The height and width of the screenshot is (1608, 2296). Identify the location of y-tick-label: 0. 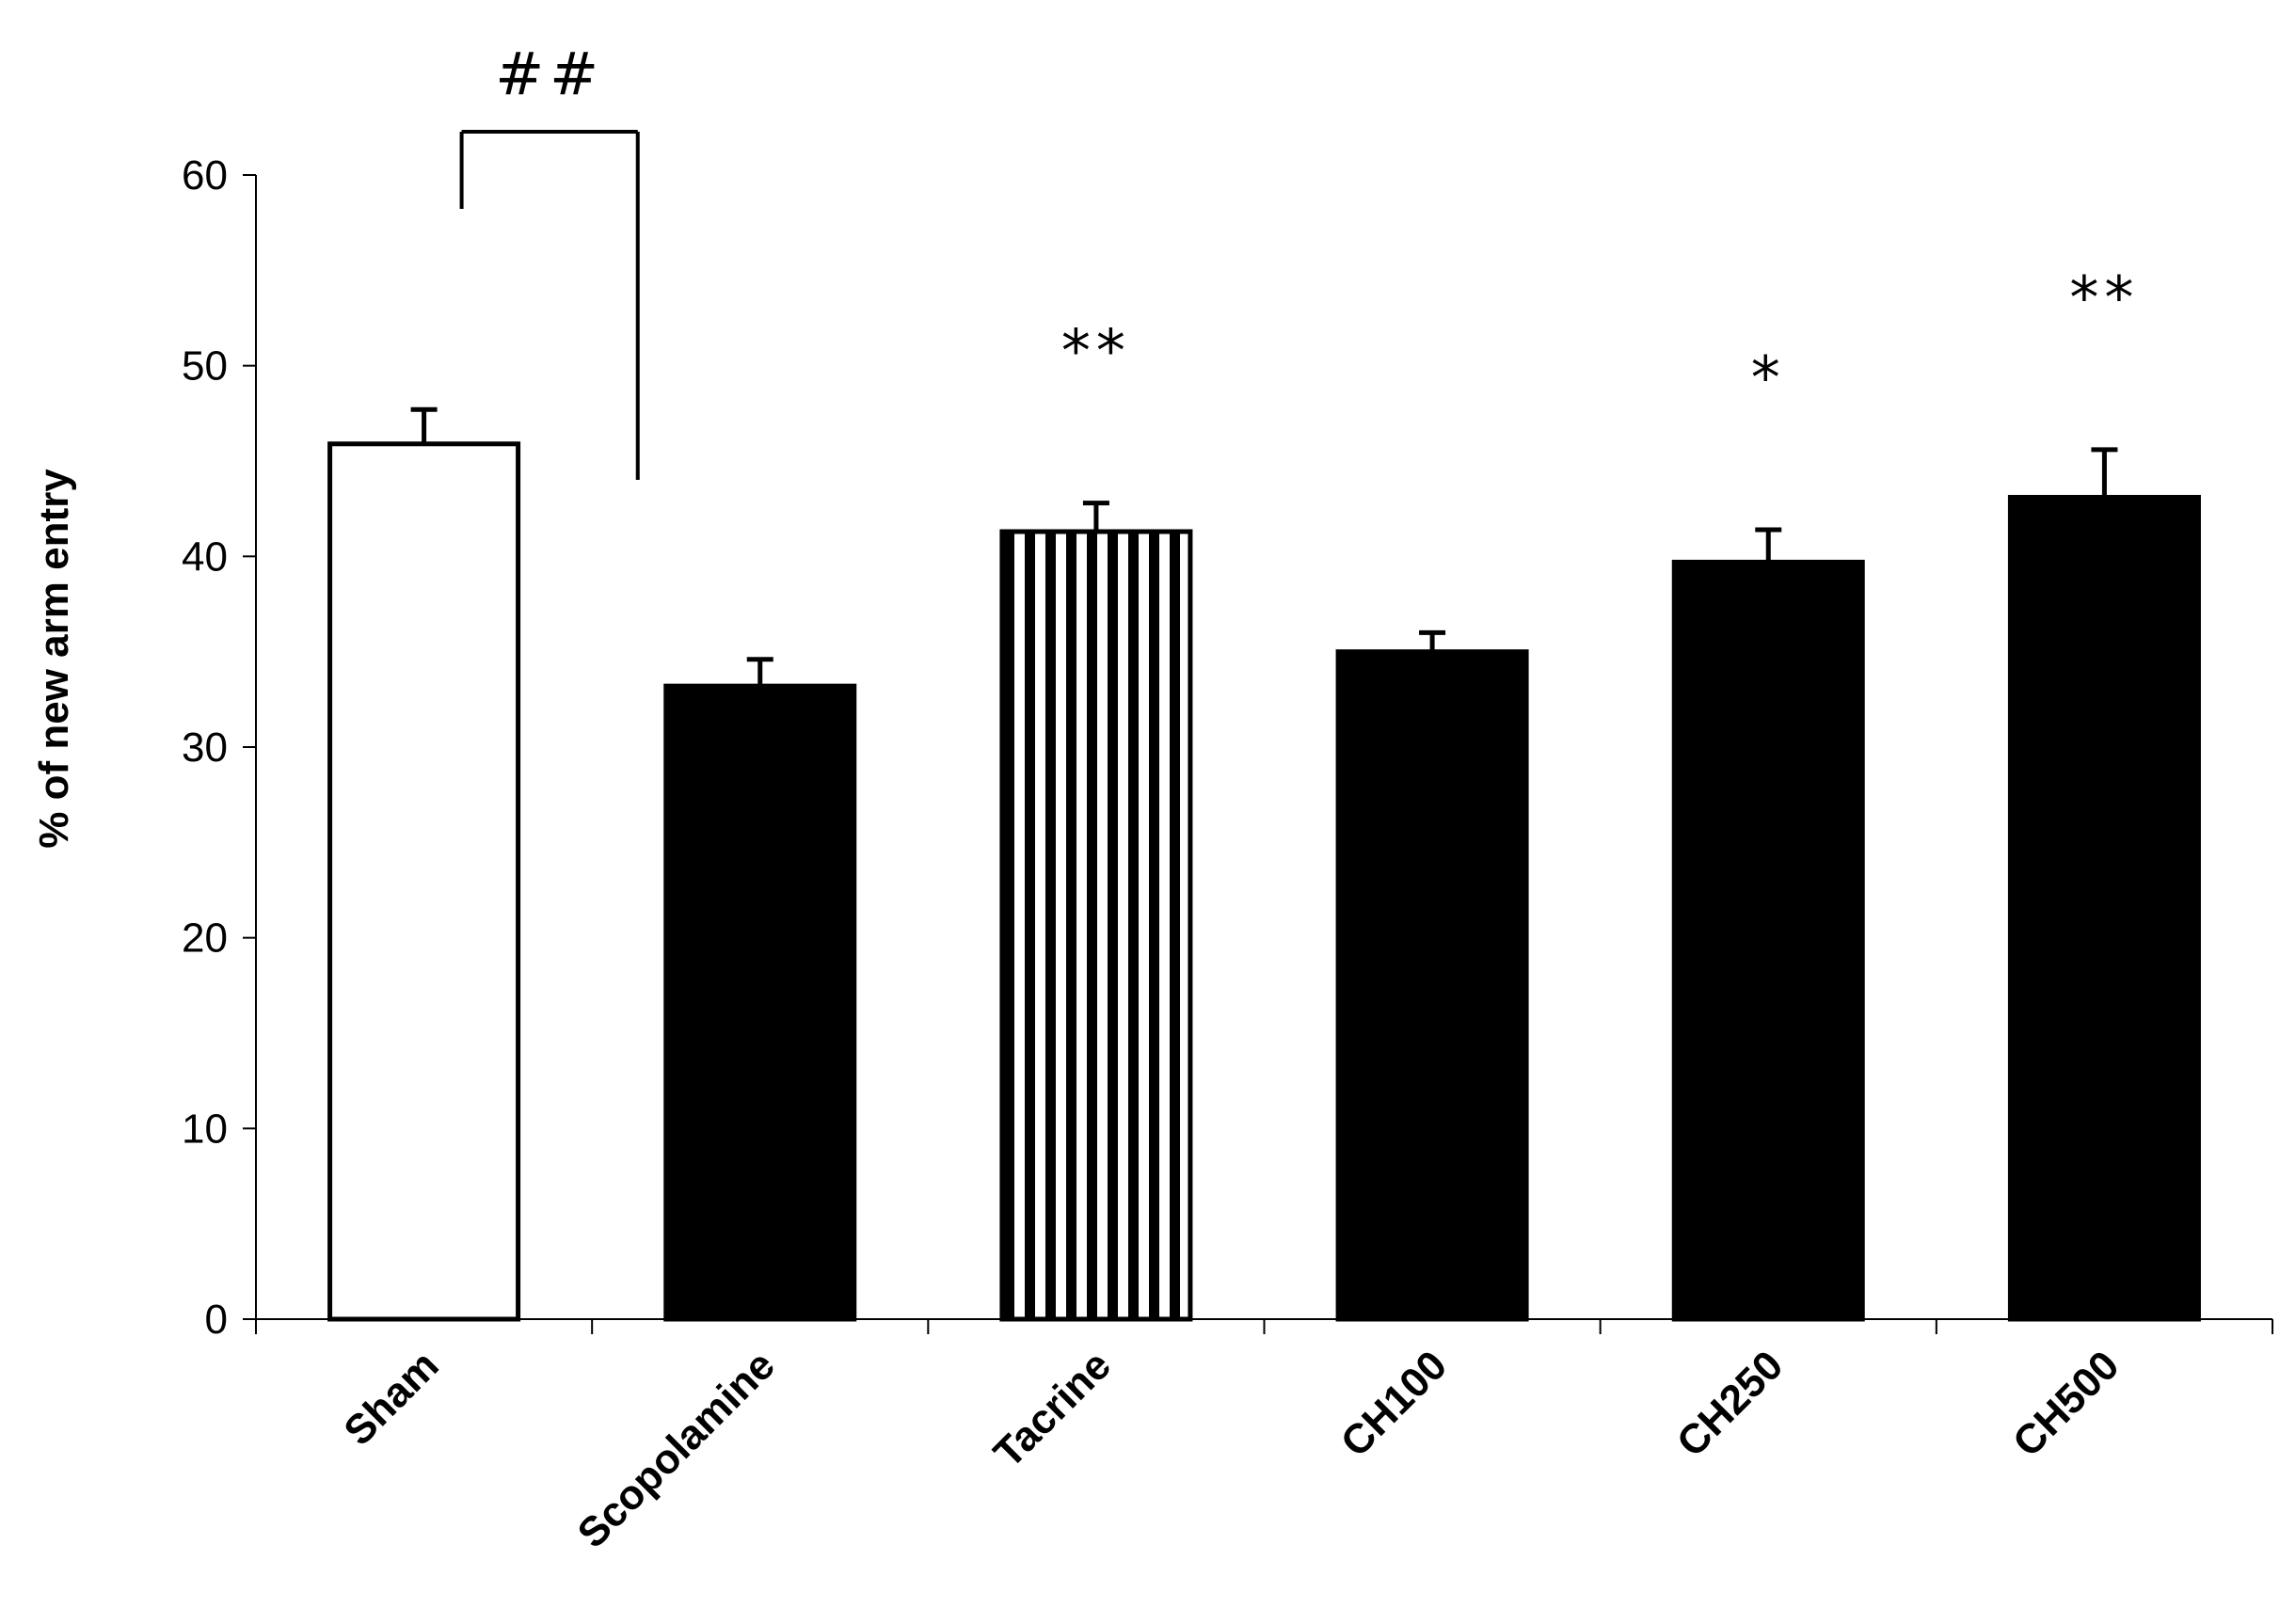
(216, 1320).